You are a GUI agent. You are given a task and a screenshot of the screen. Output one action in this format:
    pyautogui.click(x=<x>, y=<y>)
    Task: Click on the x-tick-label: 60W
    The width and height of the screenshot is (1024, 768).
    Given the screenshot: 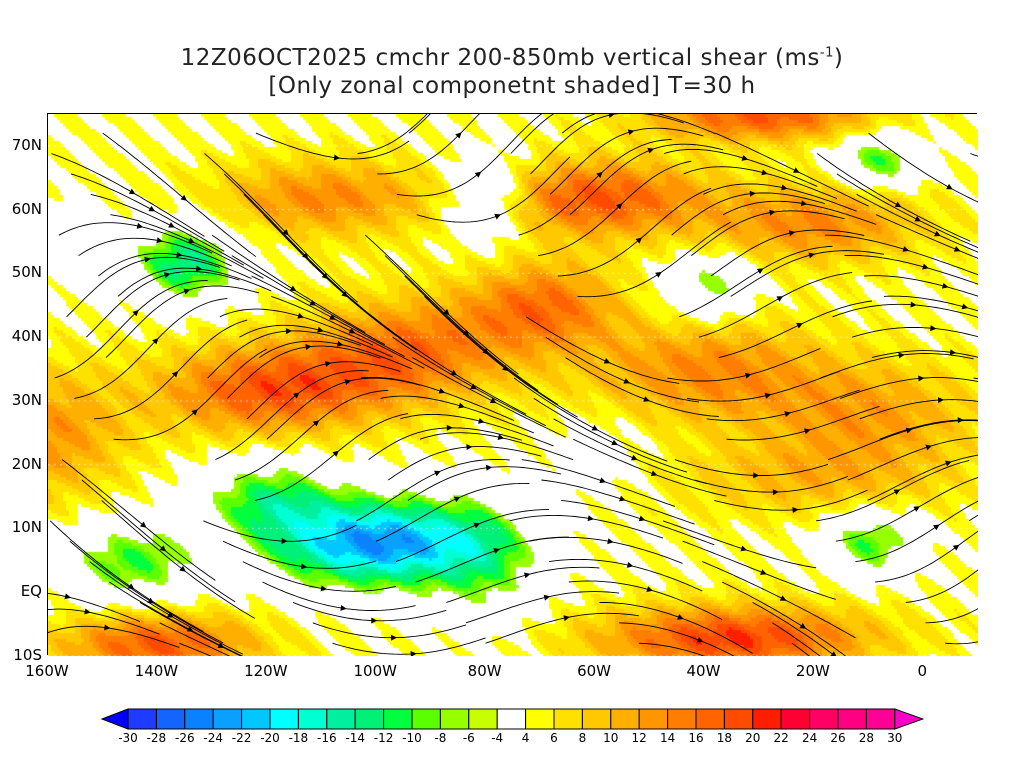 What is the action you would take?
    pyautogui.click(x=594, y=671)
    